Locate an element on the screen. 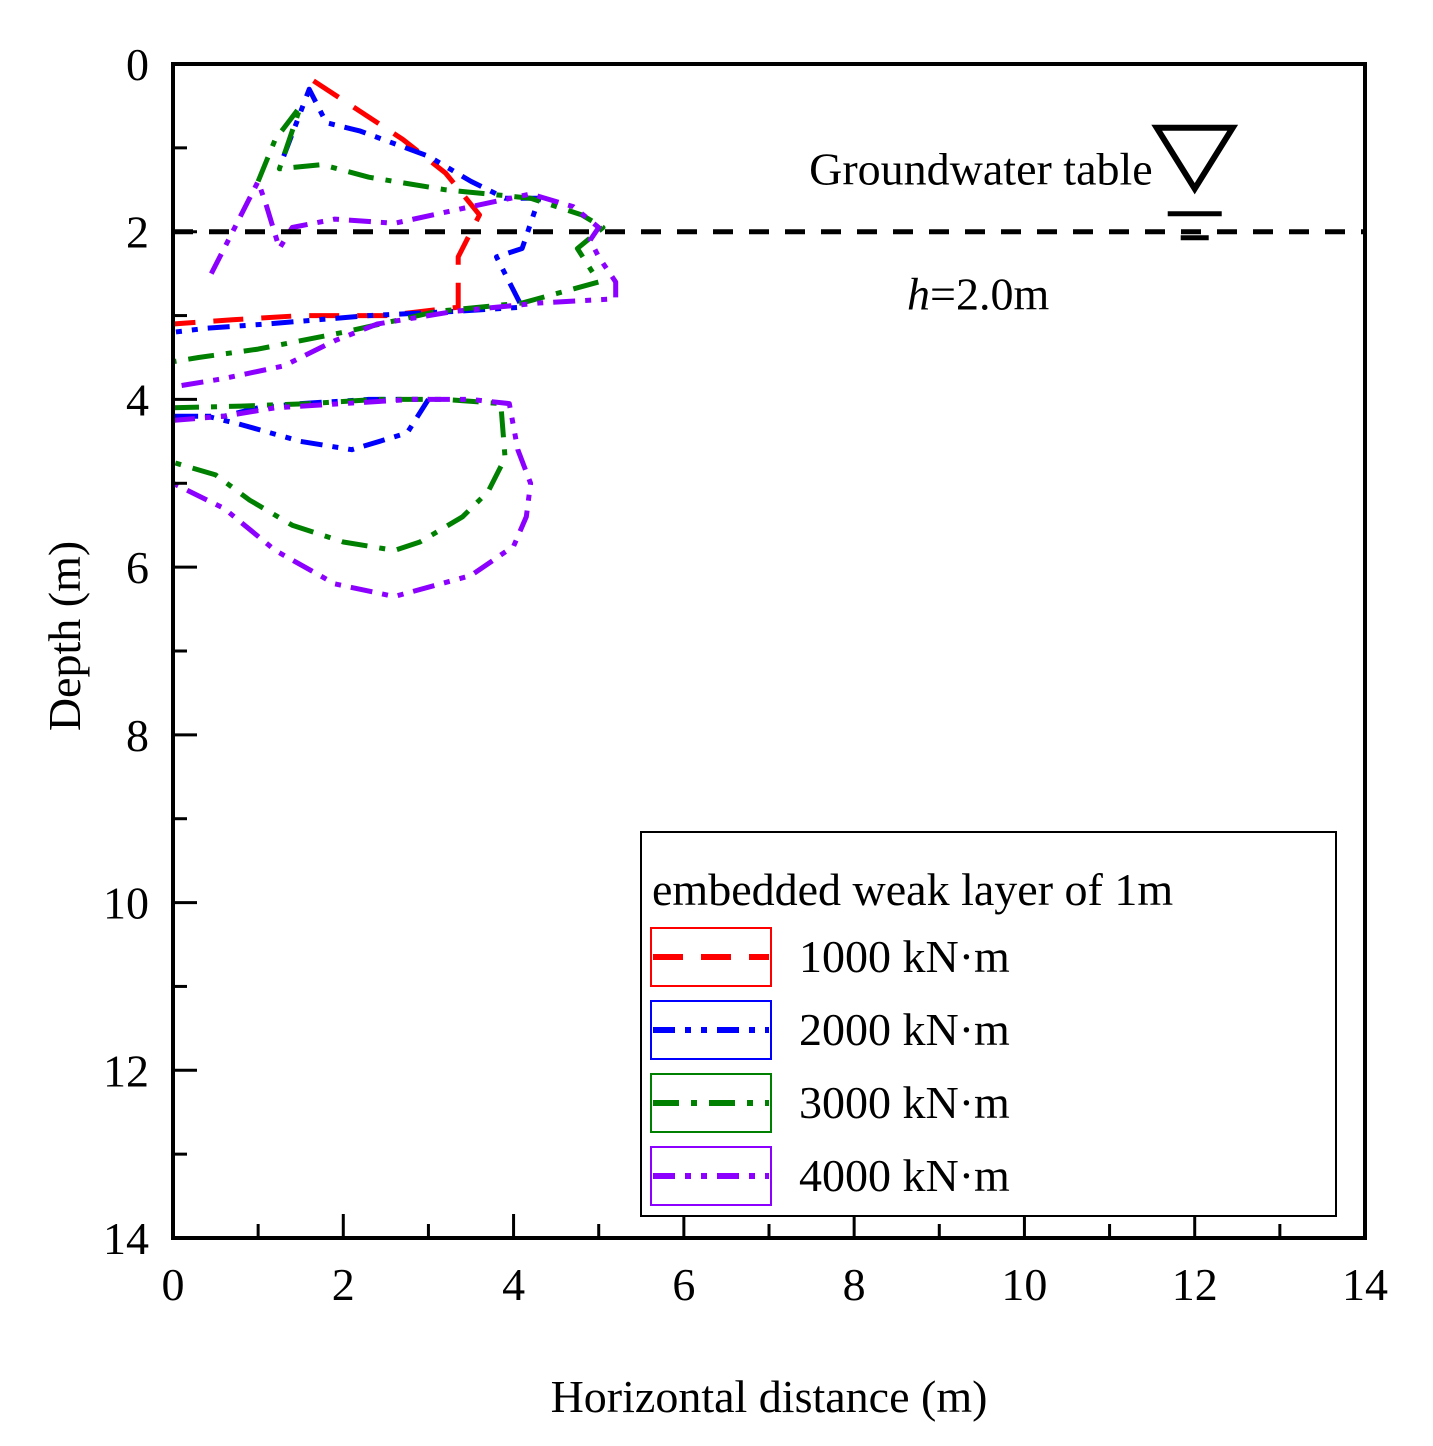  y-axis-title: Depth (m) is located at coordinates (64, 636).